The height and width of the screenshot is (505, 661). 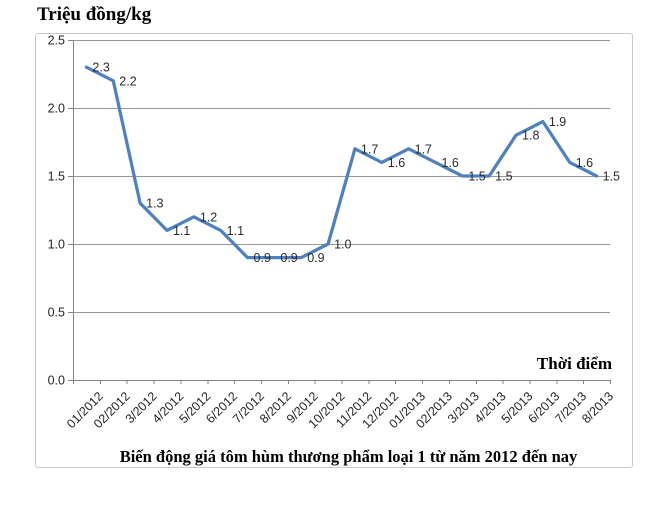 What do you see at coordinates (100, 68) in the screenshot?
I see `data-point-label: 2.3` at bounding box center [100, 68].